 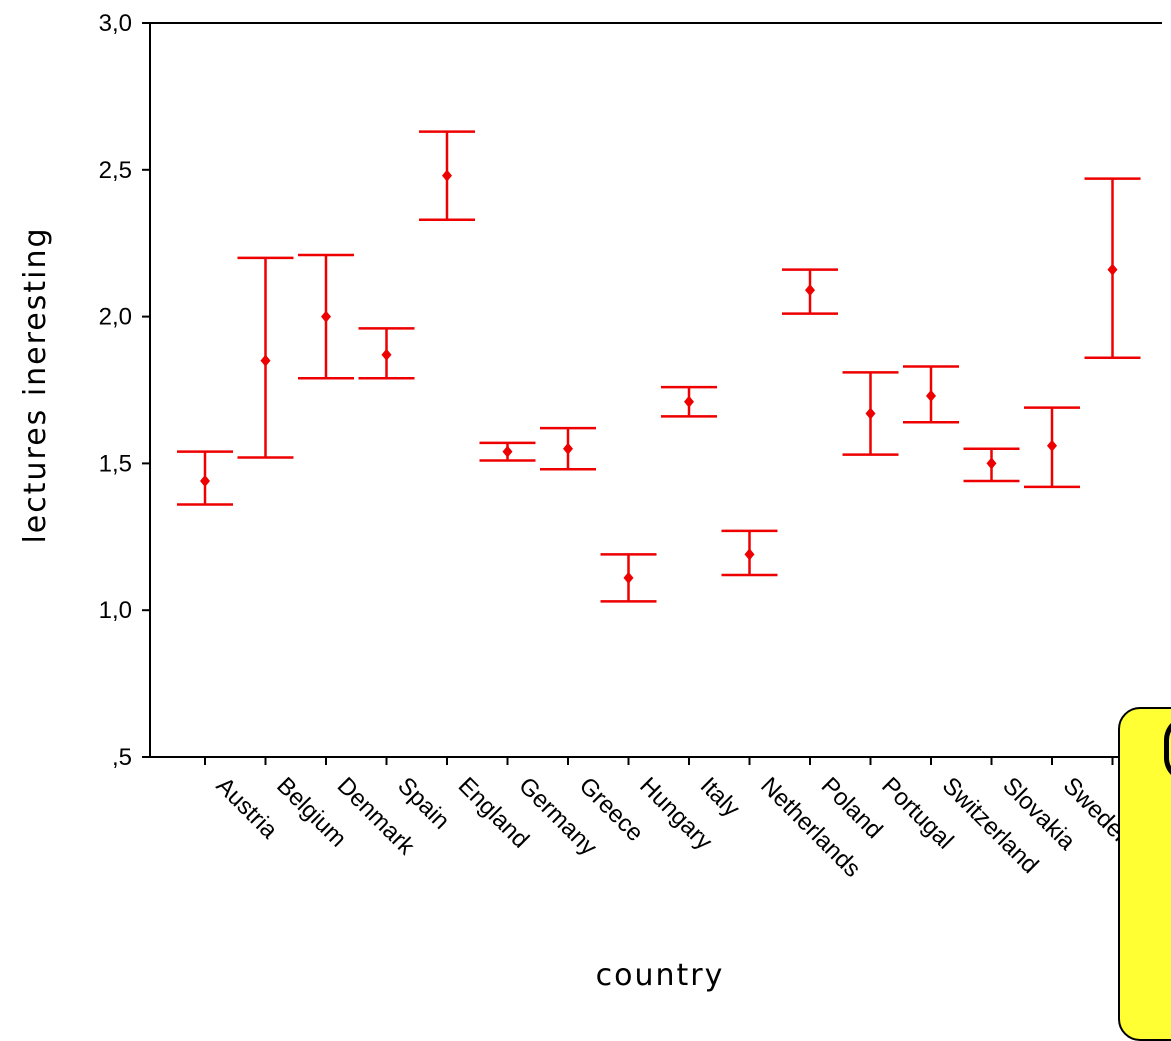 I want to click on x-axis-title: country, so click(x=660, y=975).